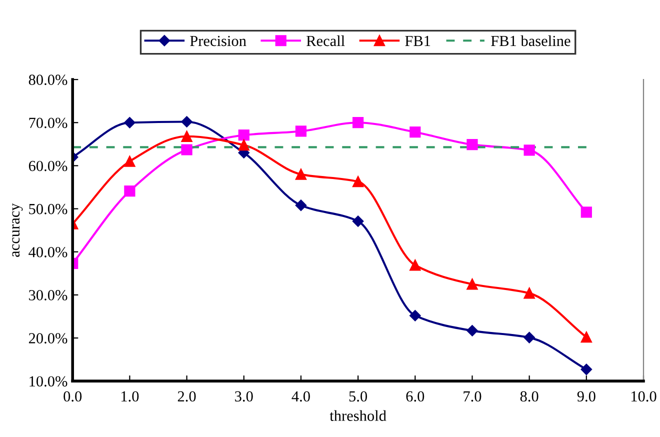  What do you see at coordinates (244, 396) in the screenshot?
I see `x-tick-label: 3.0` at bounding box center [244, 396].